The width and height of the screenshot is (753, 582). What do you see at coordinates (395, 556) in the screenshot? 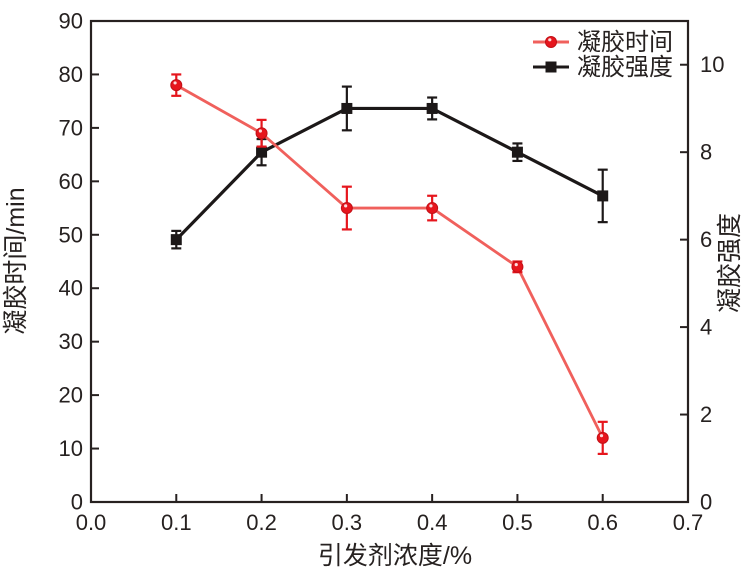
I see `x-axis-title: 引发剂浓度/%` at bounding box center [395, 556].